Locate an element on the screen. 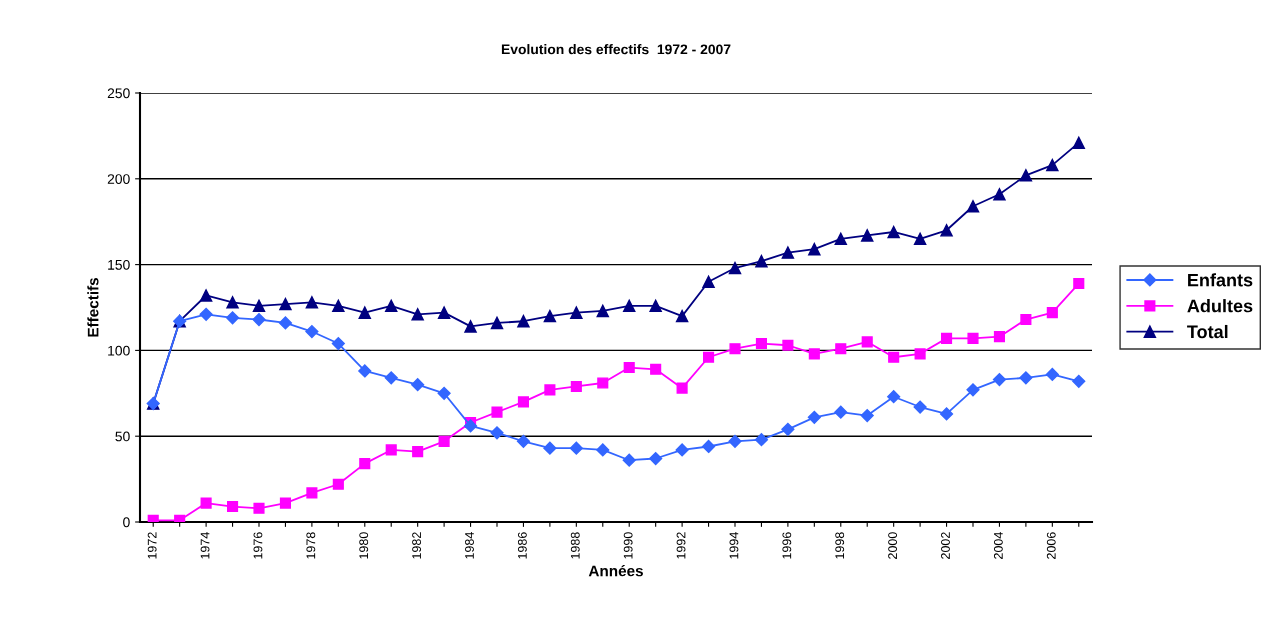 The height and width of the screenshot is (625, 1282). x-tick-label: 1988 is located at coordinates (575, 545).